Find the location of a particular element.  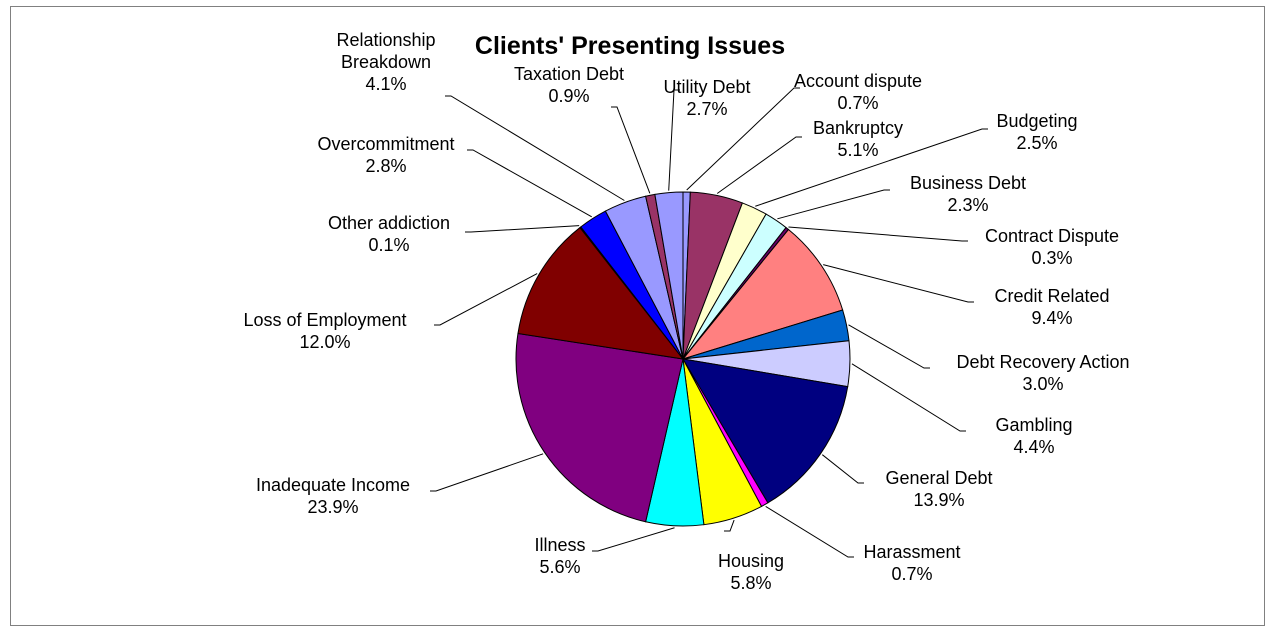

slice-label: Loss of Employment 12.0% is located at coordinates (324, 331).